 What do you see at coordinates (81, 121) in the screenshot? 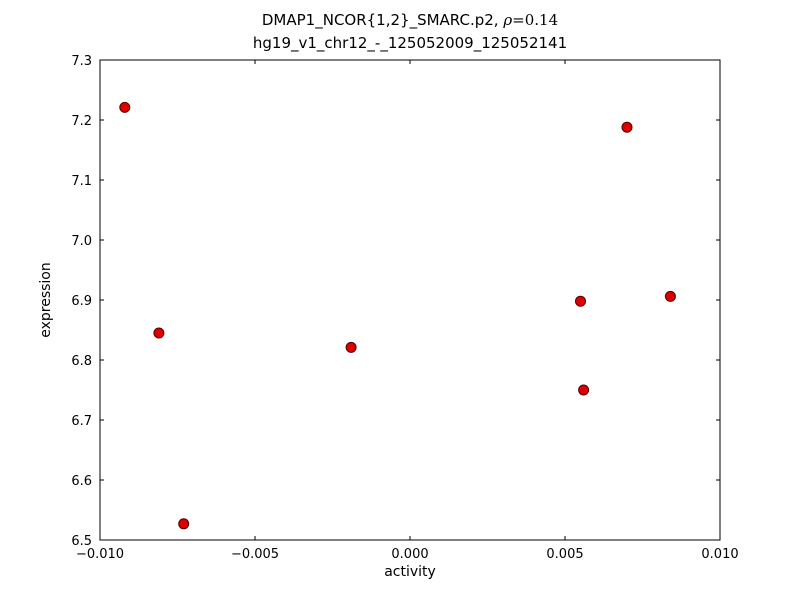
I see `y-tick-label: 7.2` at bounding box center [81, 121].